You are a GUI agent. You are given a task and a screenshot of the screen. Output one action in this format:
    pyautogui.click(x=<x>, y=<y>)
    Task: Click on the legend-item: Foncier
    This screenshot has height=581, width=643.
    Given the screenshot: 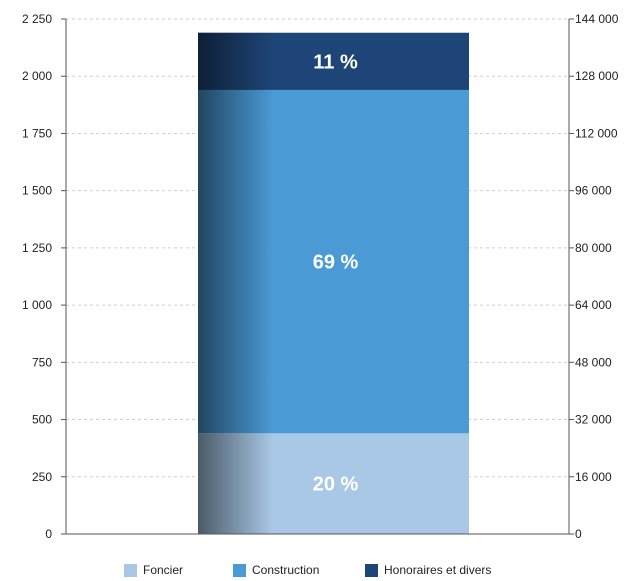 What is the action you would take?
    pyautogui.click(x=153, y=570)
    